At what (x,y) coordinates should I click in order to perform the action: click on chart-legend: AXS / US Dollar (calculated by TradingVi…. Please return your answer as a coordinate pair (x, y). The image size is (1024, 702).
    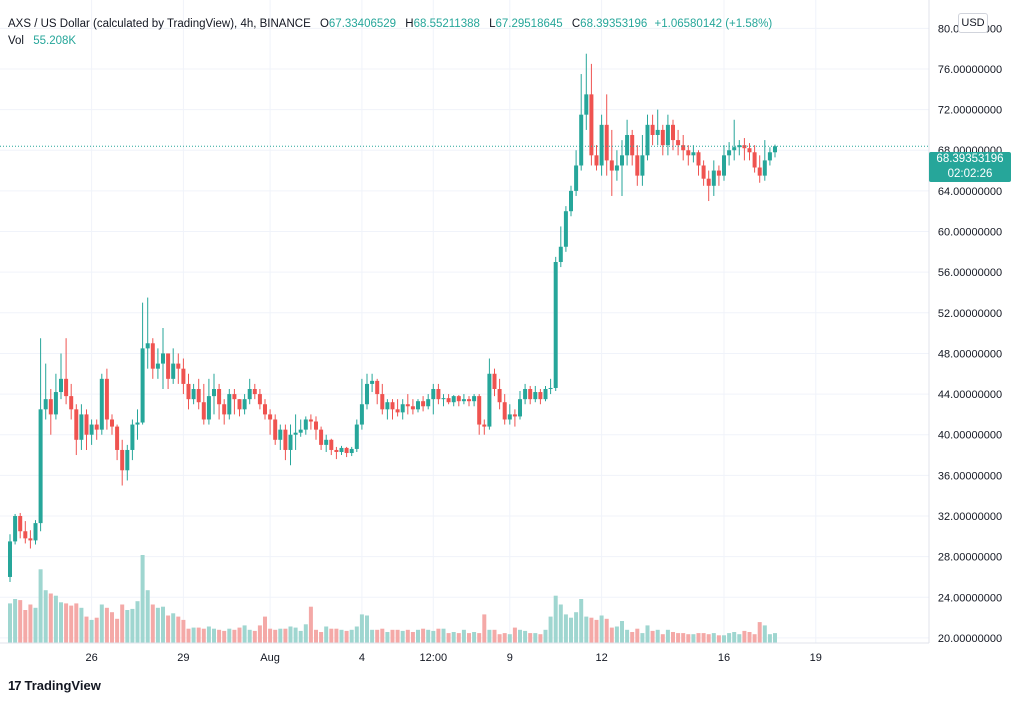
    Looking at the image, I should click on (390, 33).